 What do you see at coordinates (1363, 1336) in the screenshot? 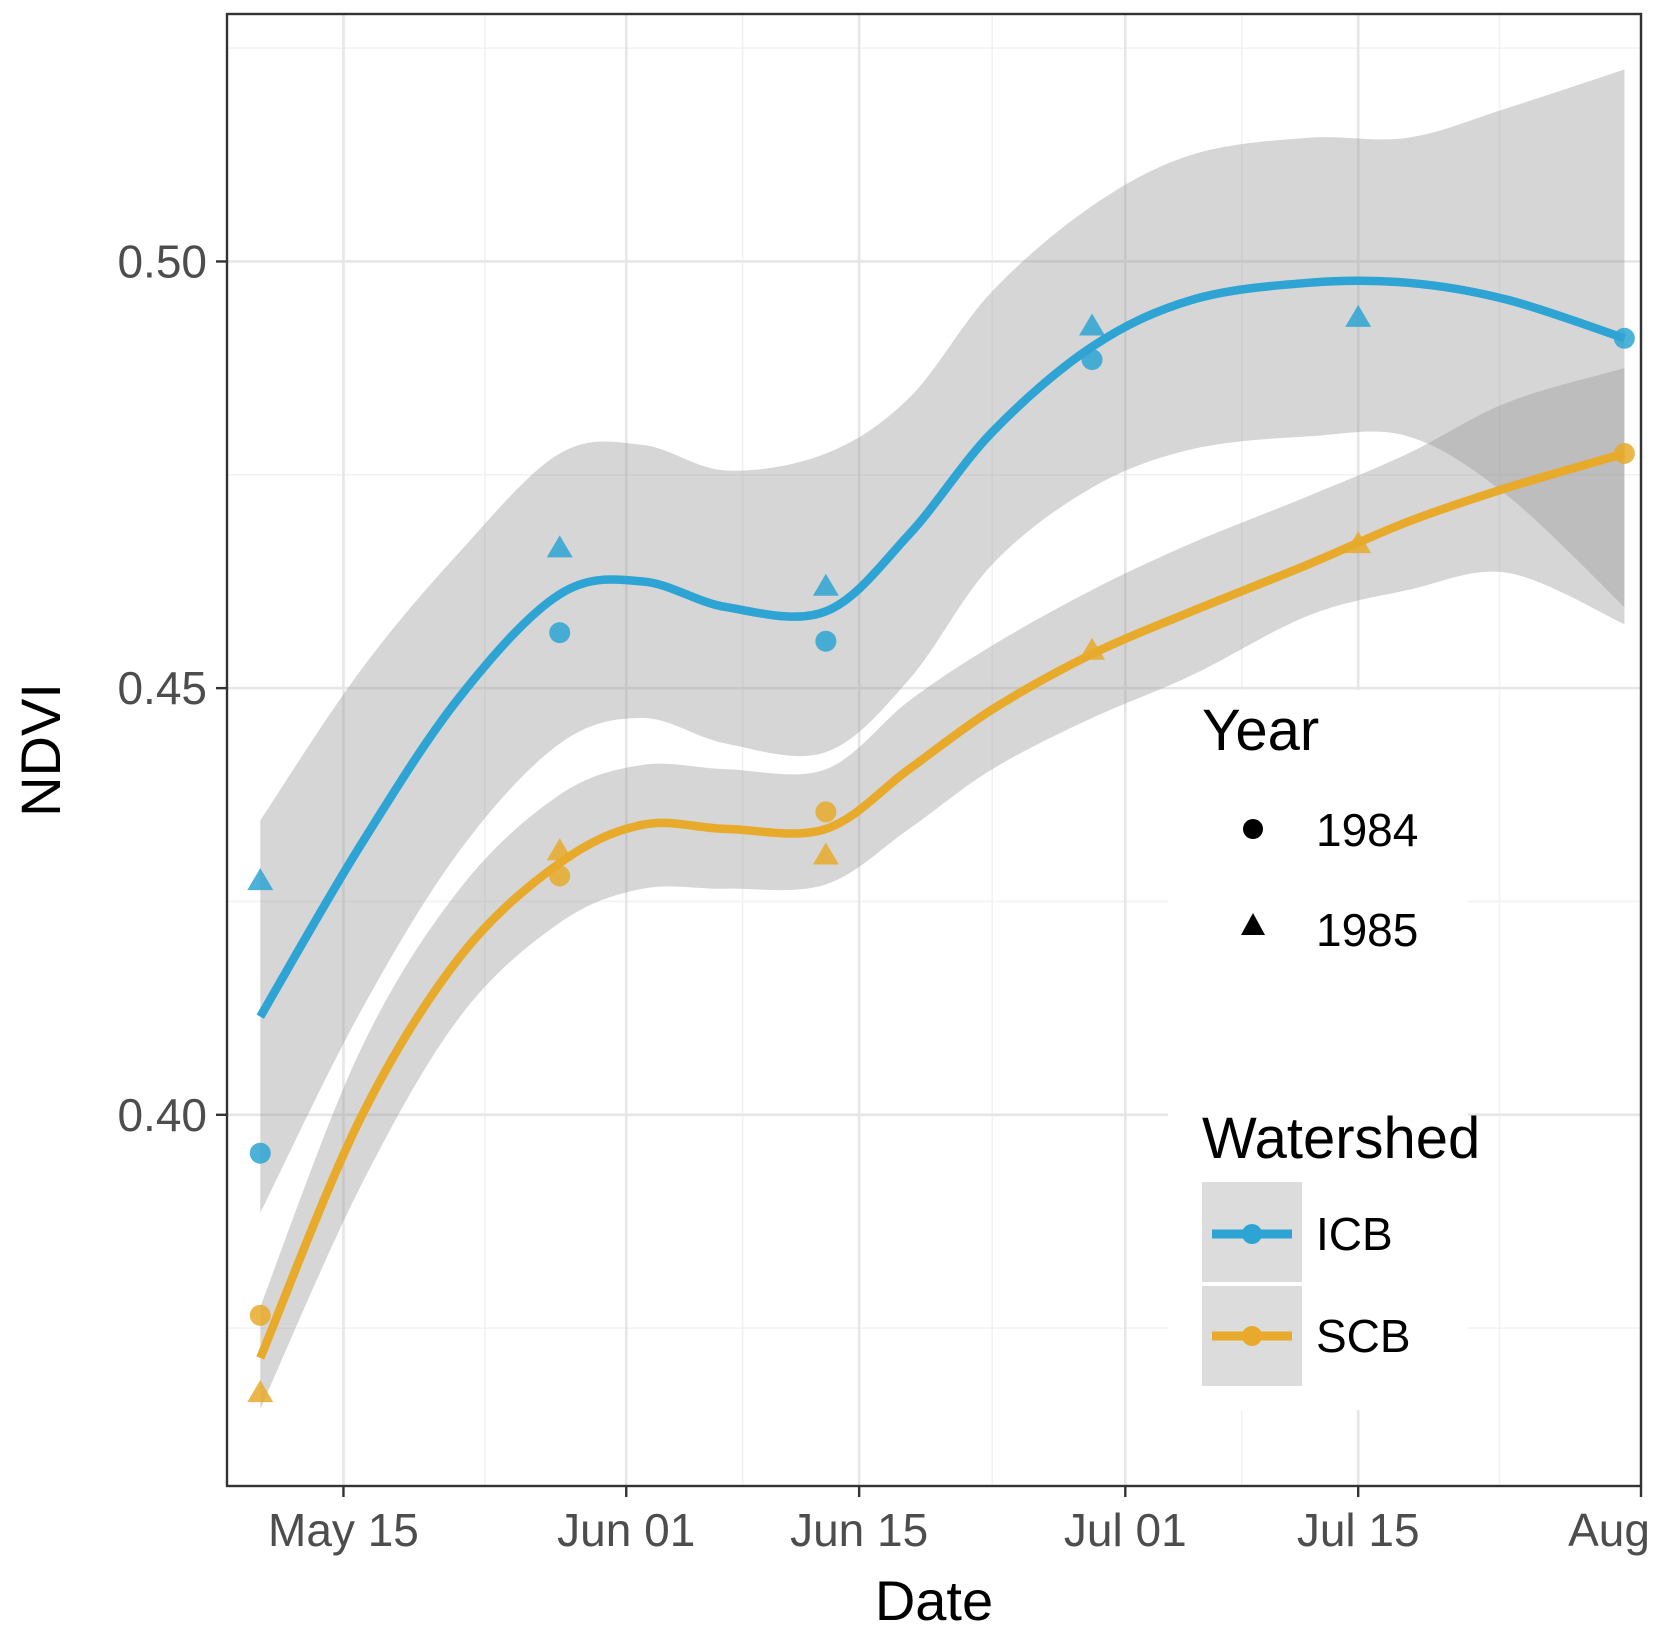
I see `legend-scb-label: SCB` at bounding box center [1363, 1336].